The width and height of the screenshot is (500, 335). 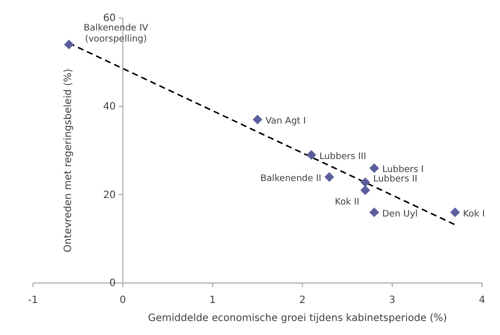 What do you see at coordinates (116, 34) in the screenshot?
I see `annotation: Balkenende IV (voorspelling)` at bounding box center [116, 34].